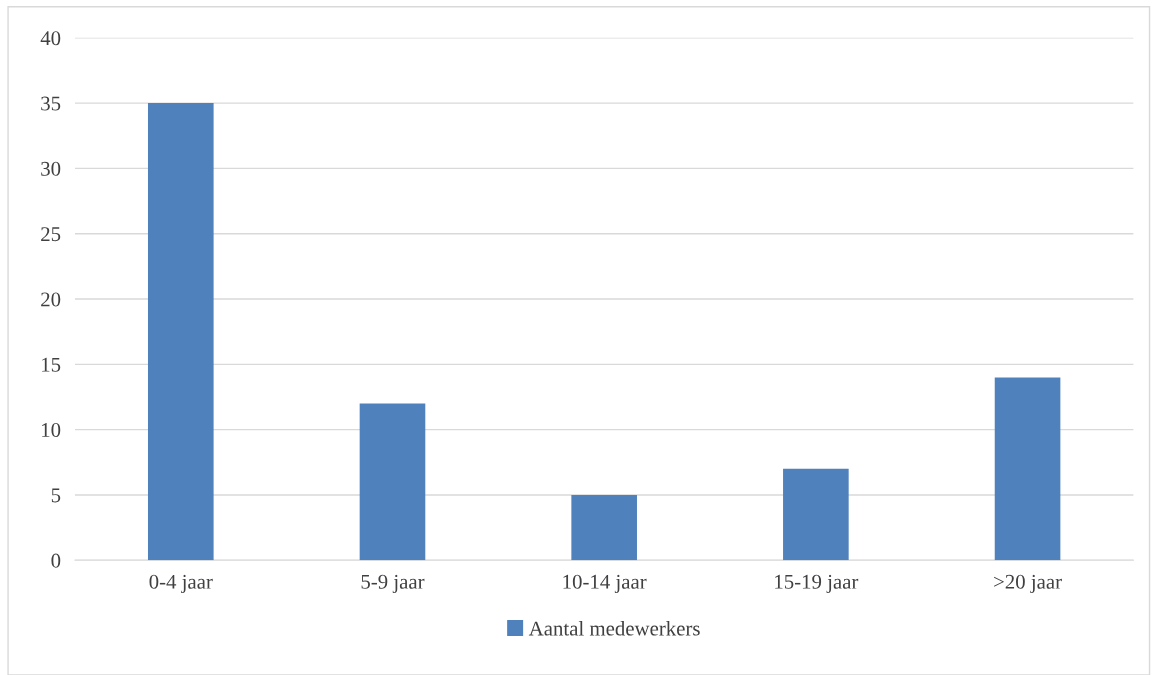 This screenshot has height=675, width=1153. I want to click on y-tick-label: 0, so click(56, 560).